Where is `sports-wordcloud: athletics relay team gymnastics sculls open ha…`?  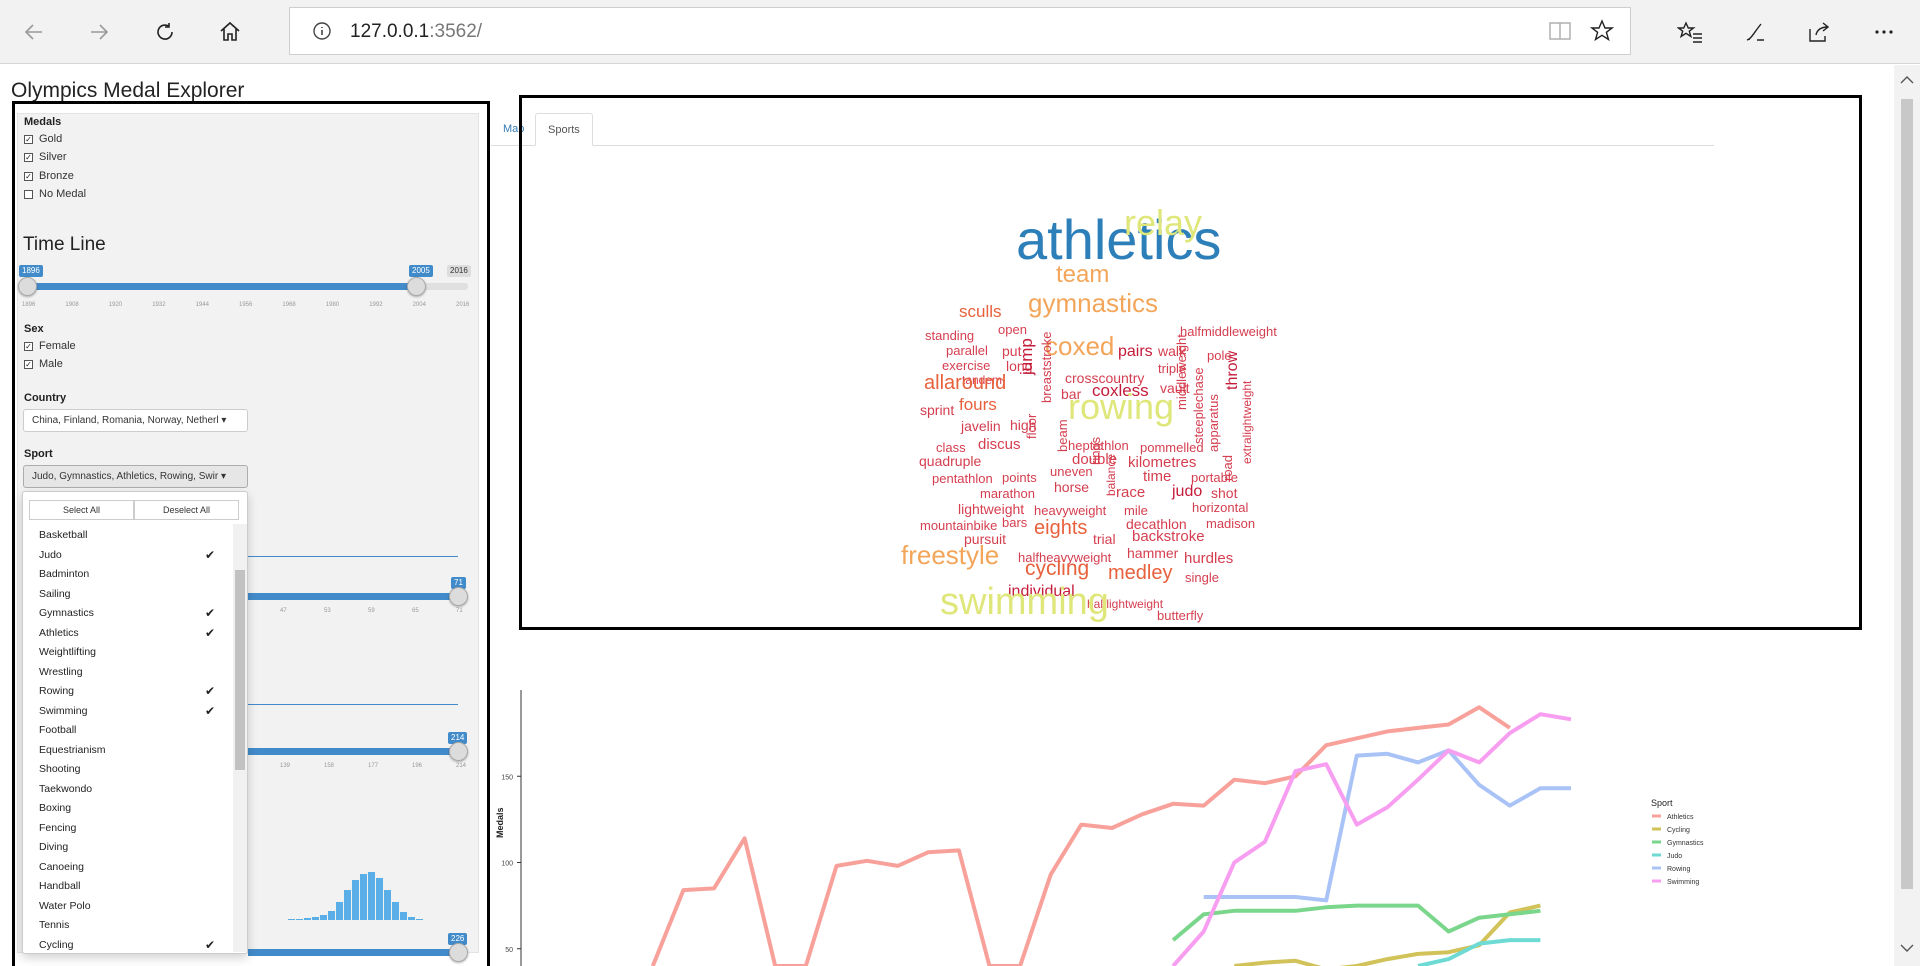 sports-wordcloud: athletics relay team gymnastics sculls open ha… is located at coordinates (1090, 401).